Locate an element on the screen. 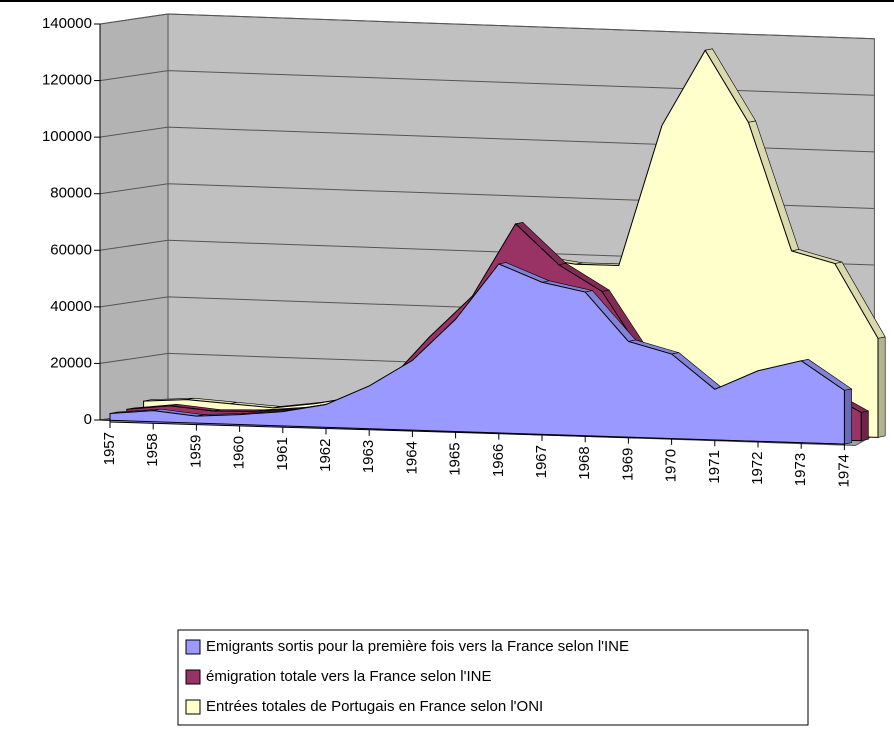 This screenshot has height=729, width=894. x-tick-label: 1959 is located at coordinates (195, 451).